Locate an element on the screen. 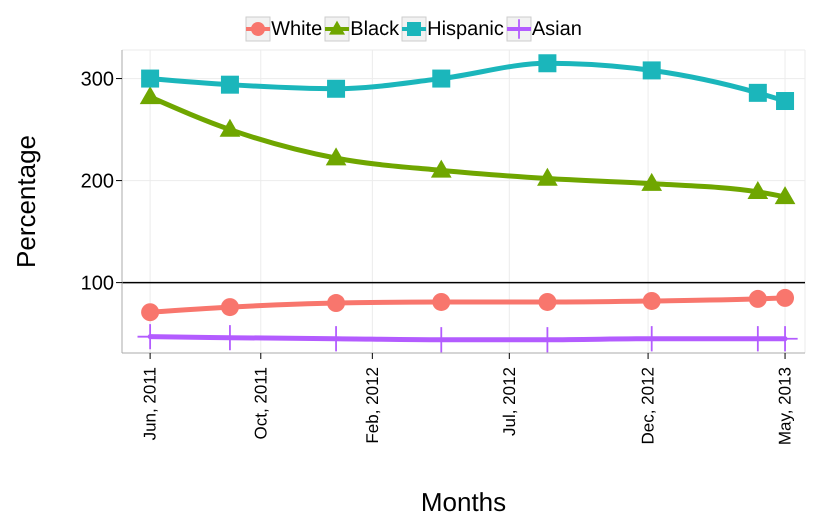 This screenshot has height=519, width=817. legend-label: Black is located at coordinates (375, 29).